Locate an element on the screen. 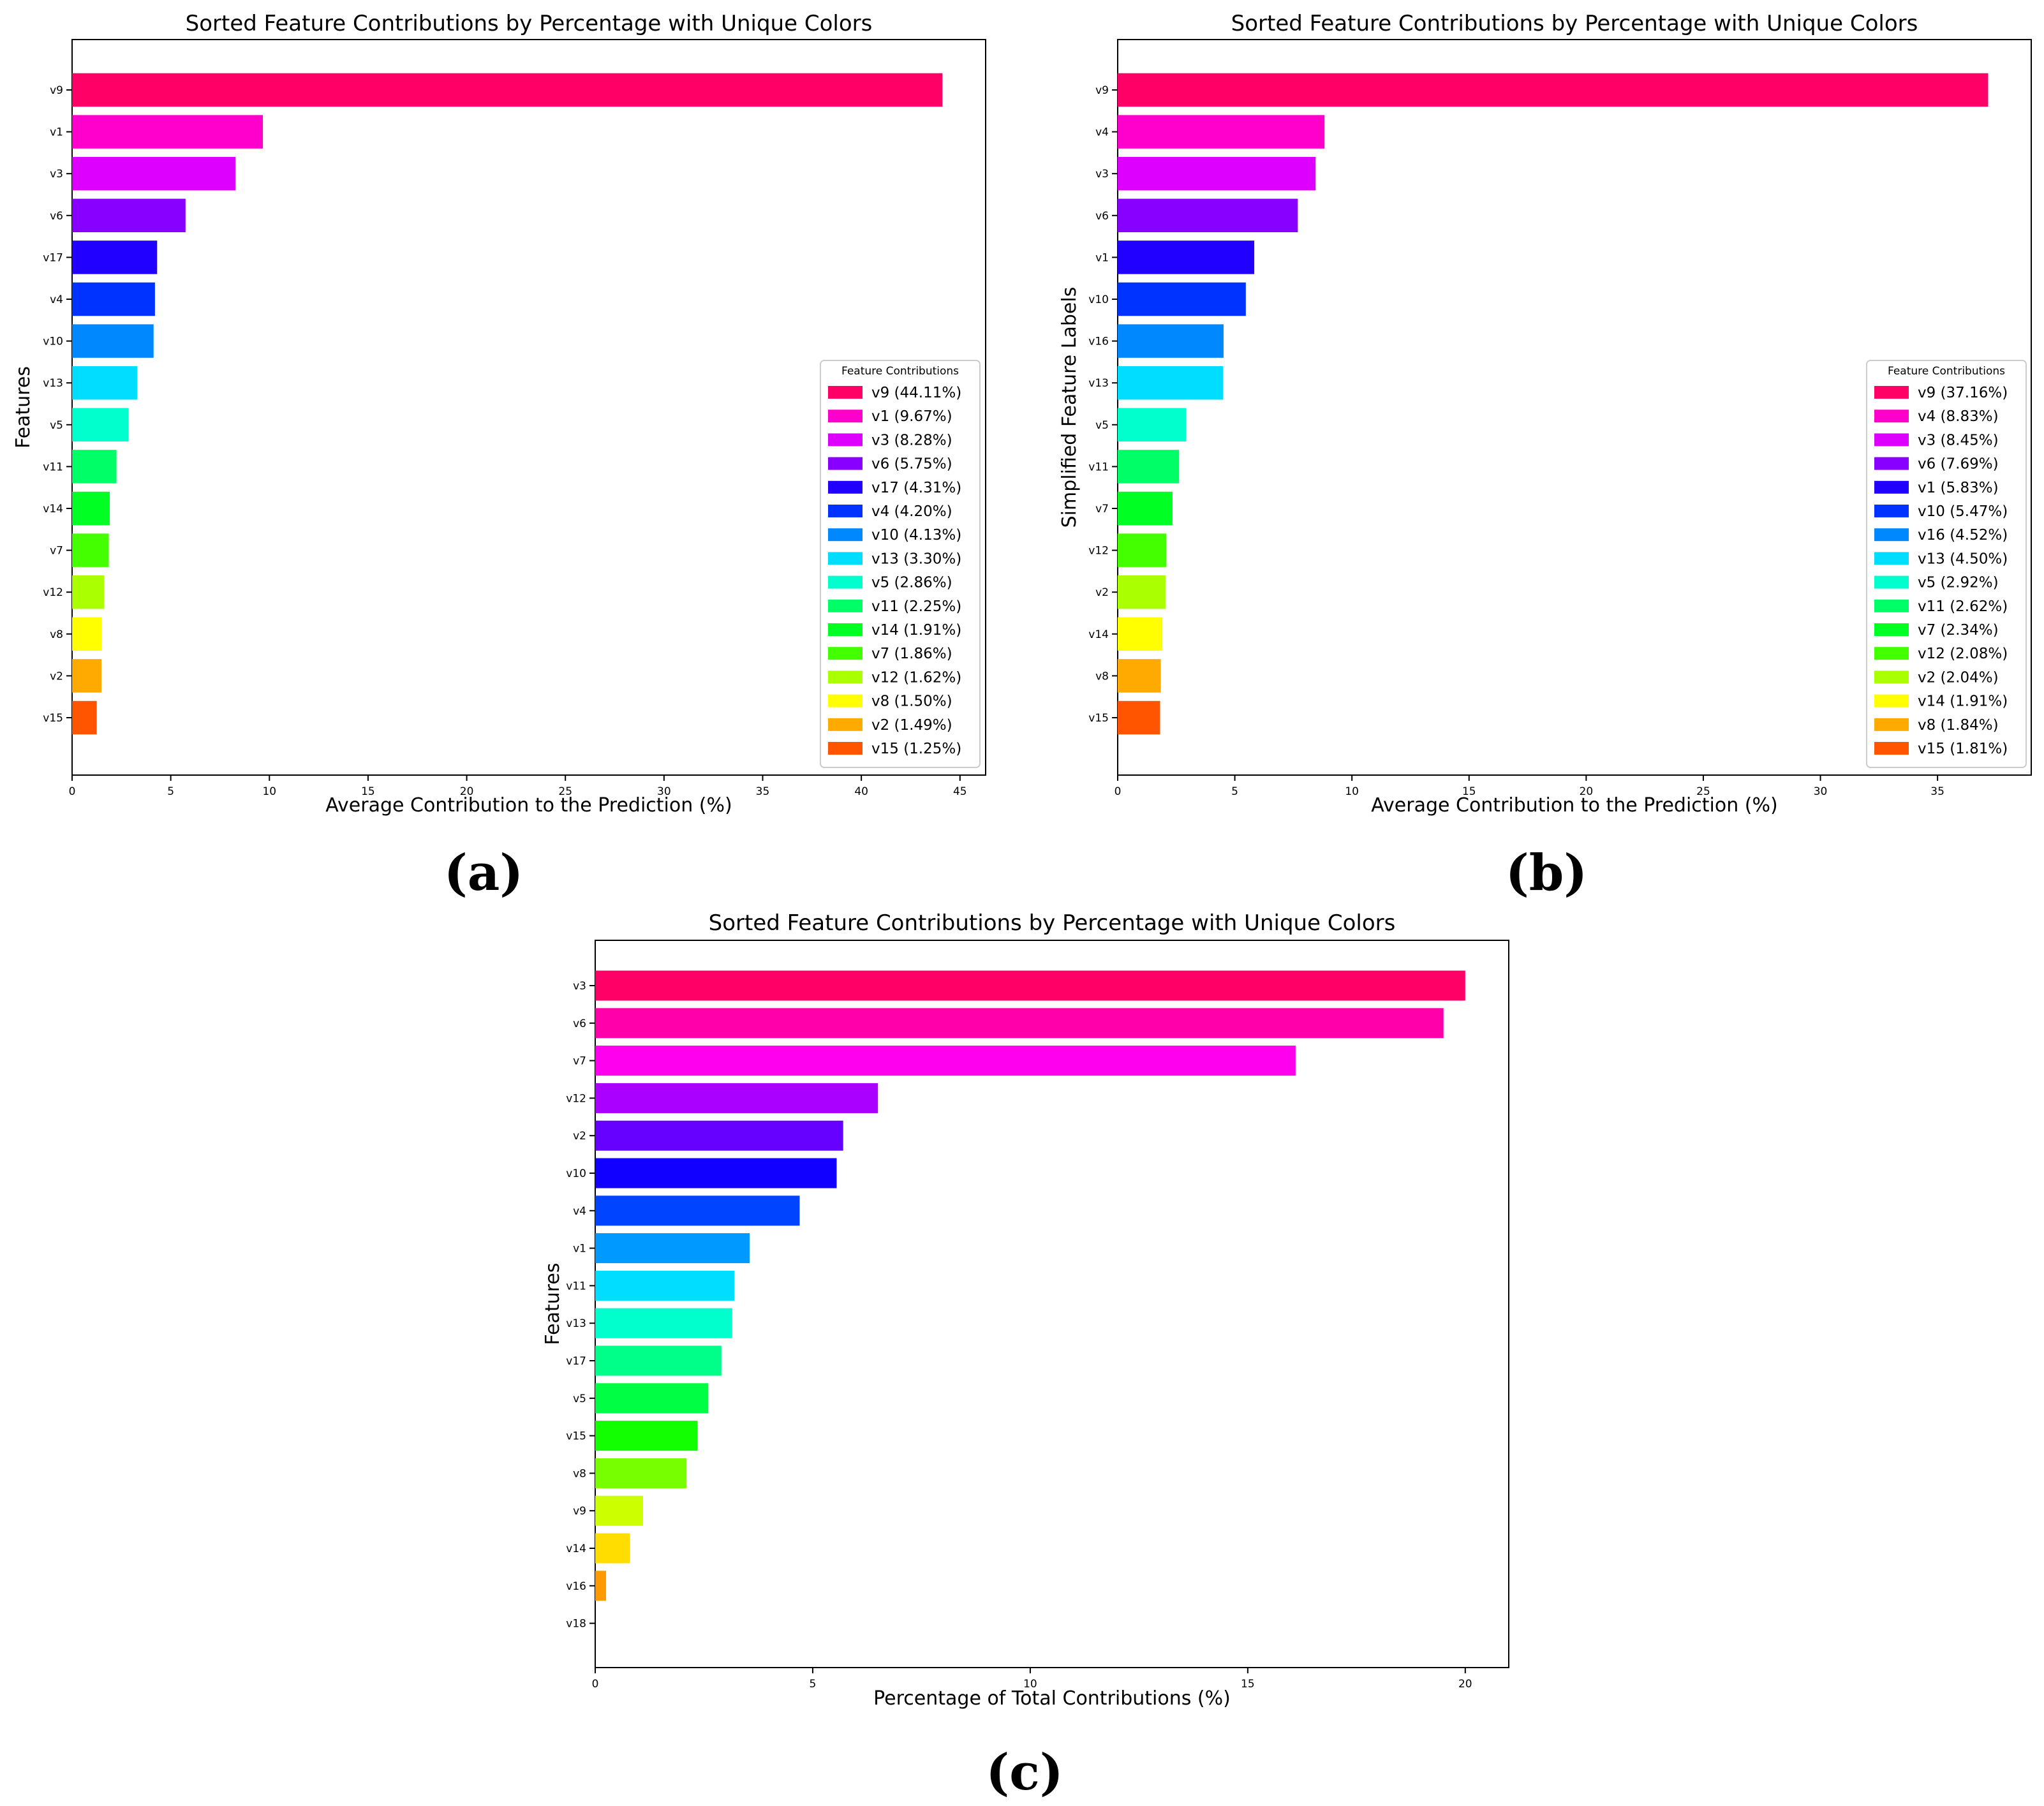 This screenshot has height=1806, width=2044. y-tick-label-v6: v6 is located at coordinates (1102, 216).